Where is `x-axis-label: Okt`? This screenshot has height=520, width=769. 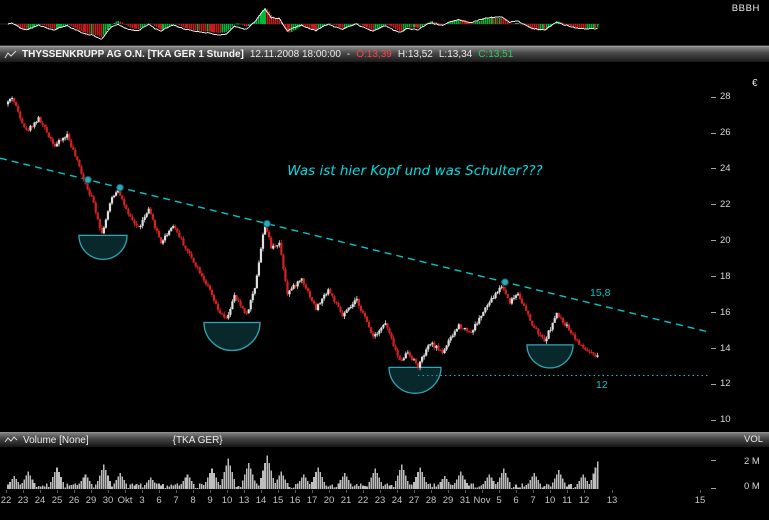
x-axis-label: Okt is located at coordinates (125, 500).